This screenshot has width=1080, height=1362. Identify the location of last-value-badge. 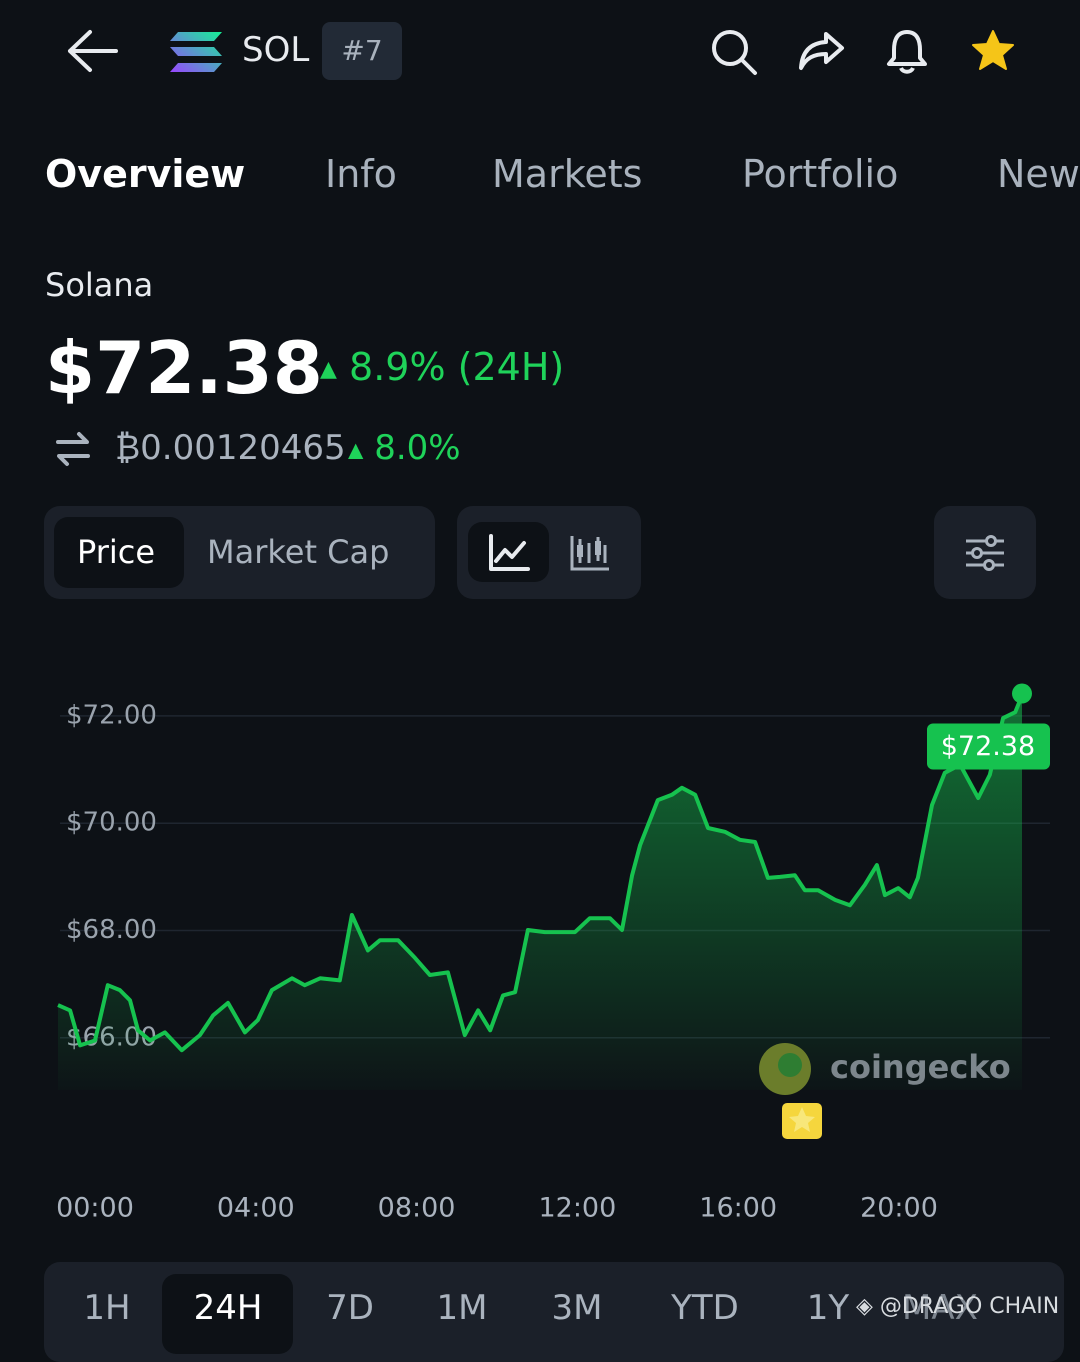
(988, 746).